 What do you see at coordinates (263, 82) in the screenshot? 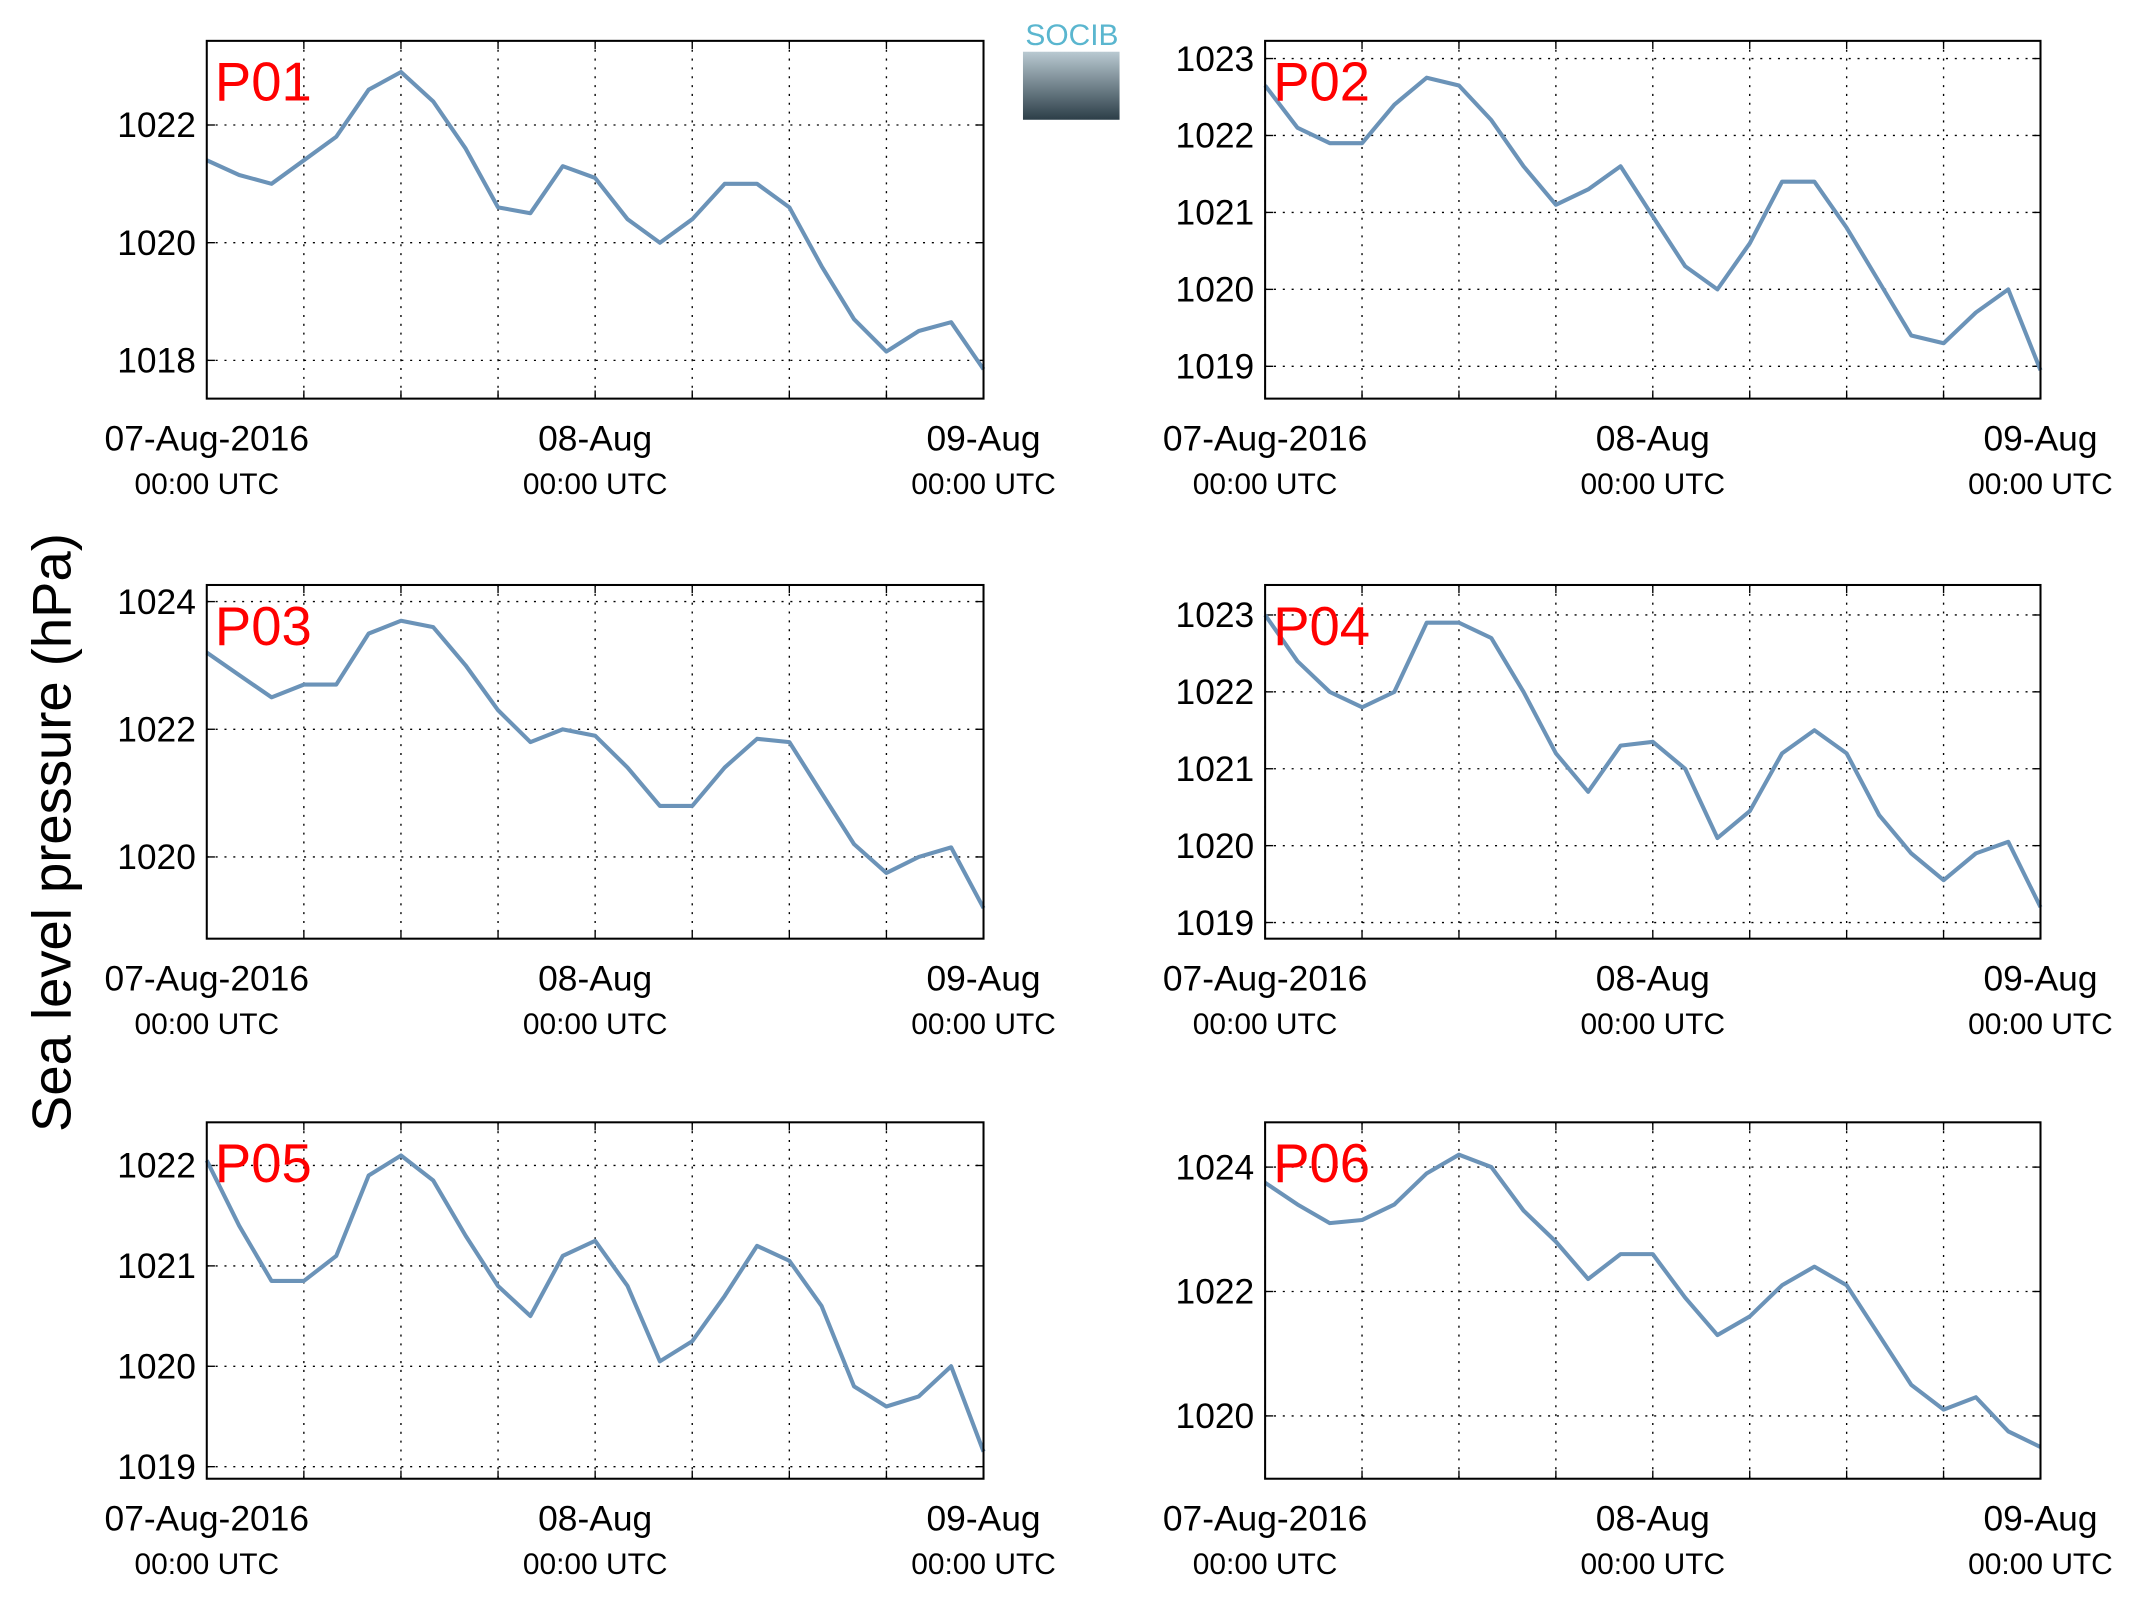
I see `panel-title: P01` at bounding box center [263, 82].